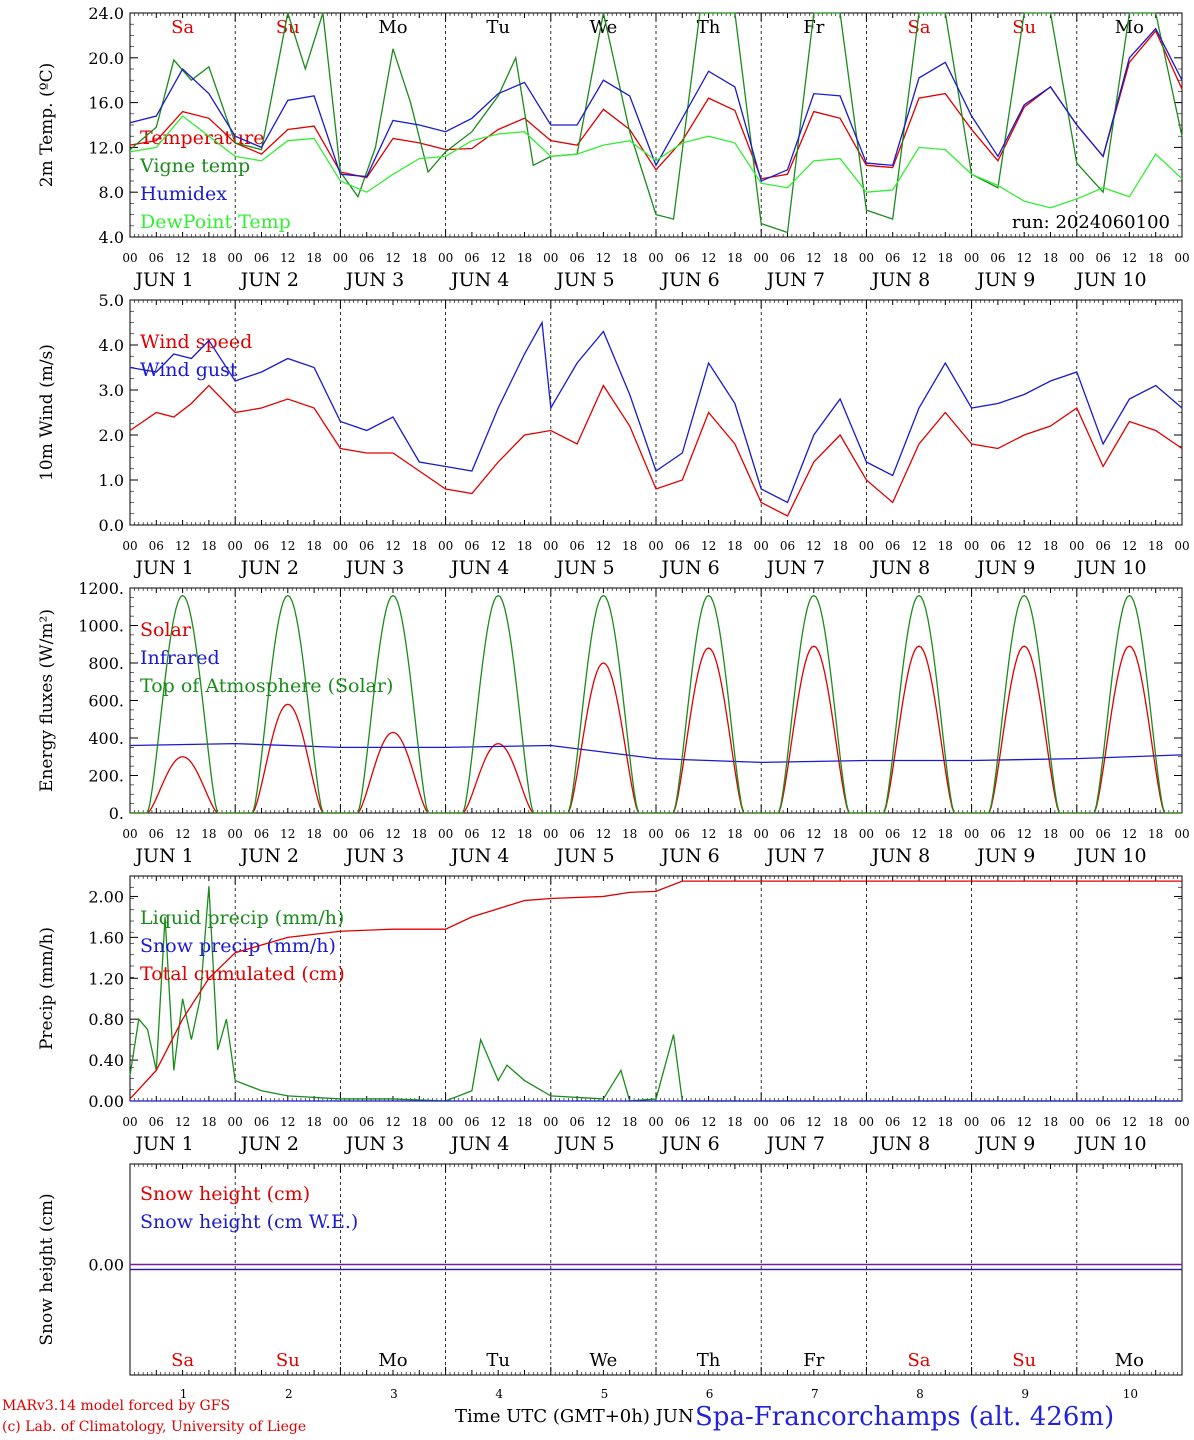 The height and width of the screenshot is (1440, 1194). What do you see at coordinates (289, 1394) in the screenshot?
I see `day-number-label: 2` at bounding box center [289, 1394].